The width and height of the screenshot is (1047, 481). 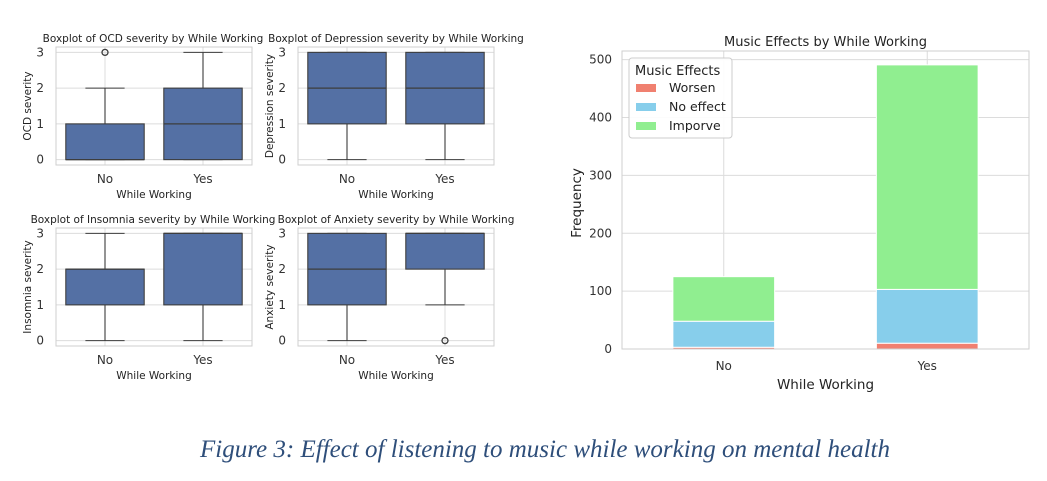 I want to click on legend-entry: Imporve, so click(x=695, y=125).